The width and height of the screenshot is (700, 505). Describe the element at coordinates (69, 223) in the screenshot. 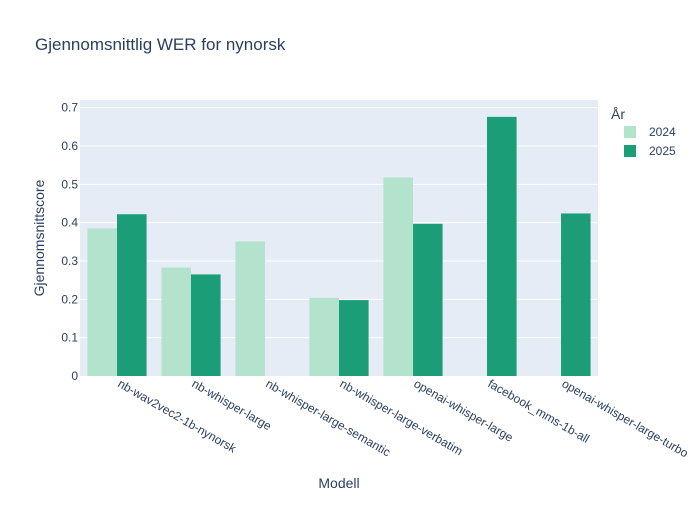

I see `y-tick-label: 0.4` at that location.